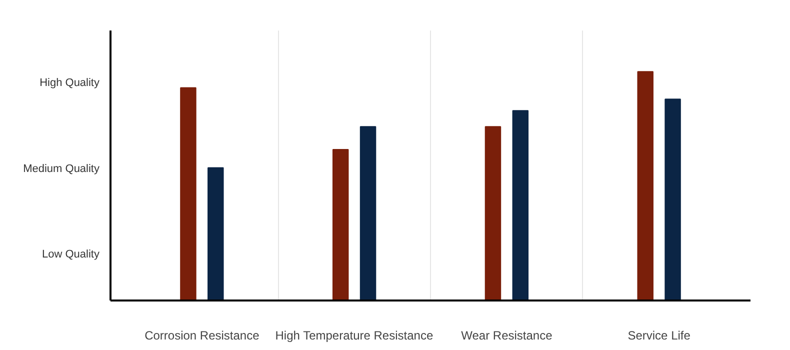 The image size is (790, 350). I want to click on text: Medium Quality, so click(61, 168).